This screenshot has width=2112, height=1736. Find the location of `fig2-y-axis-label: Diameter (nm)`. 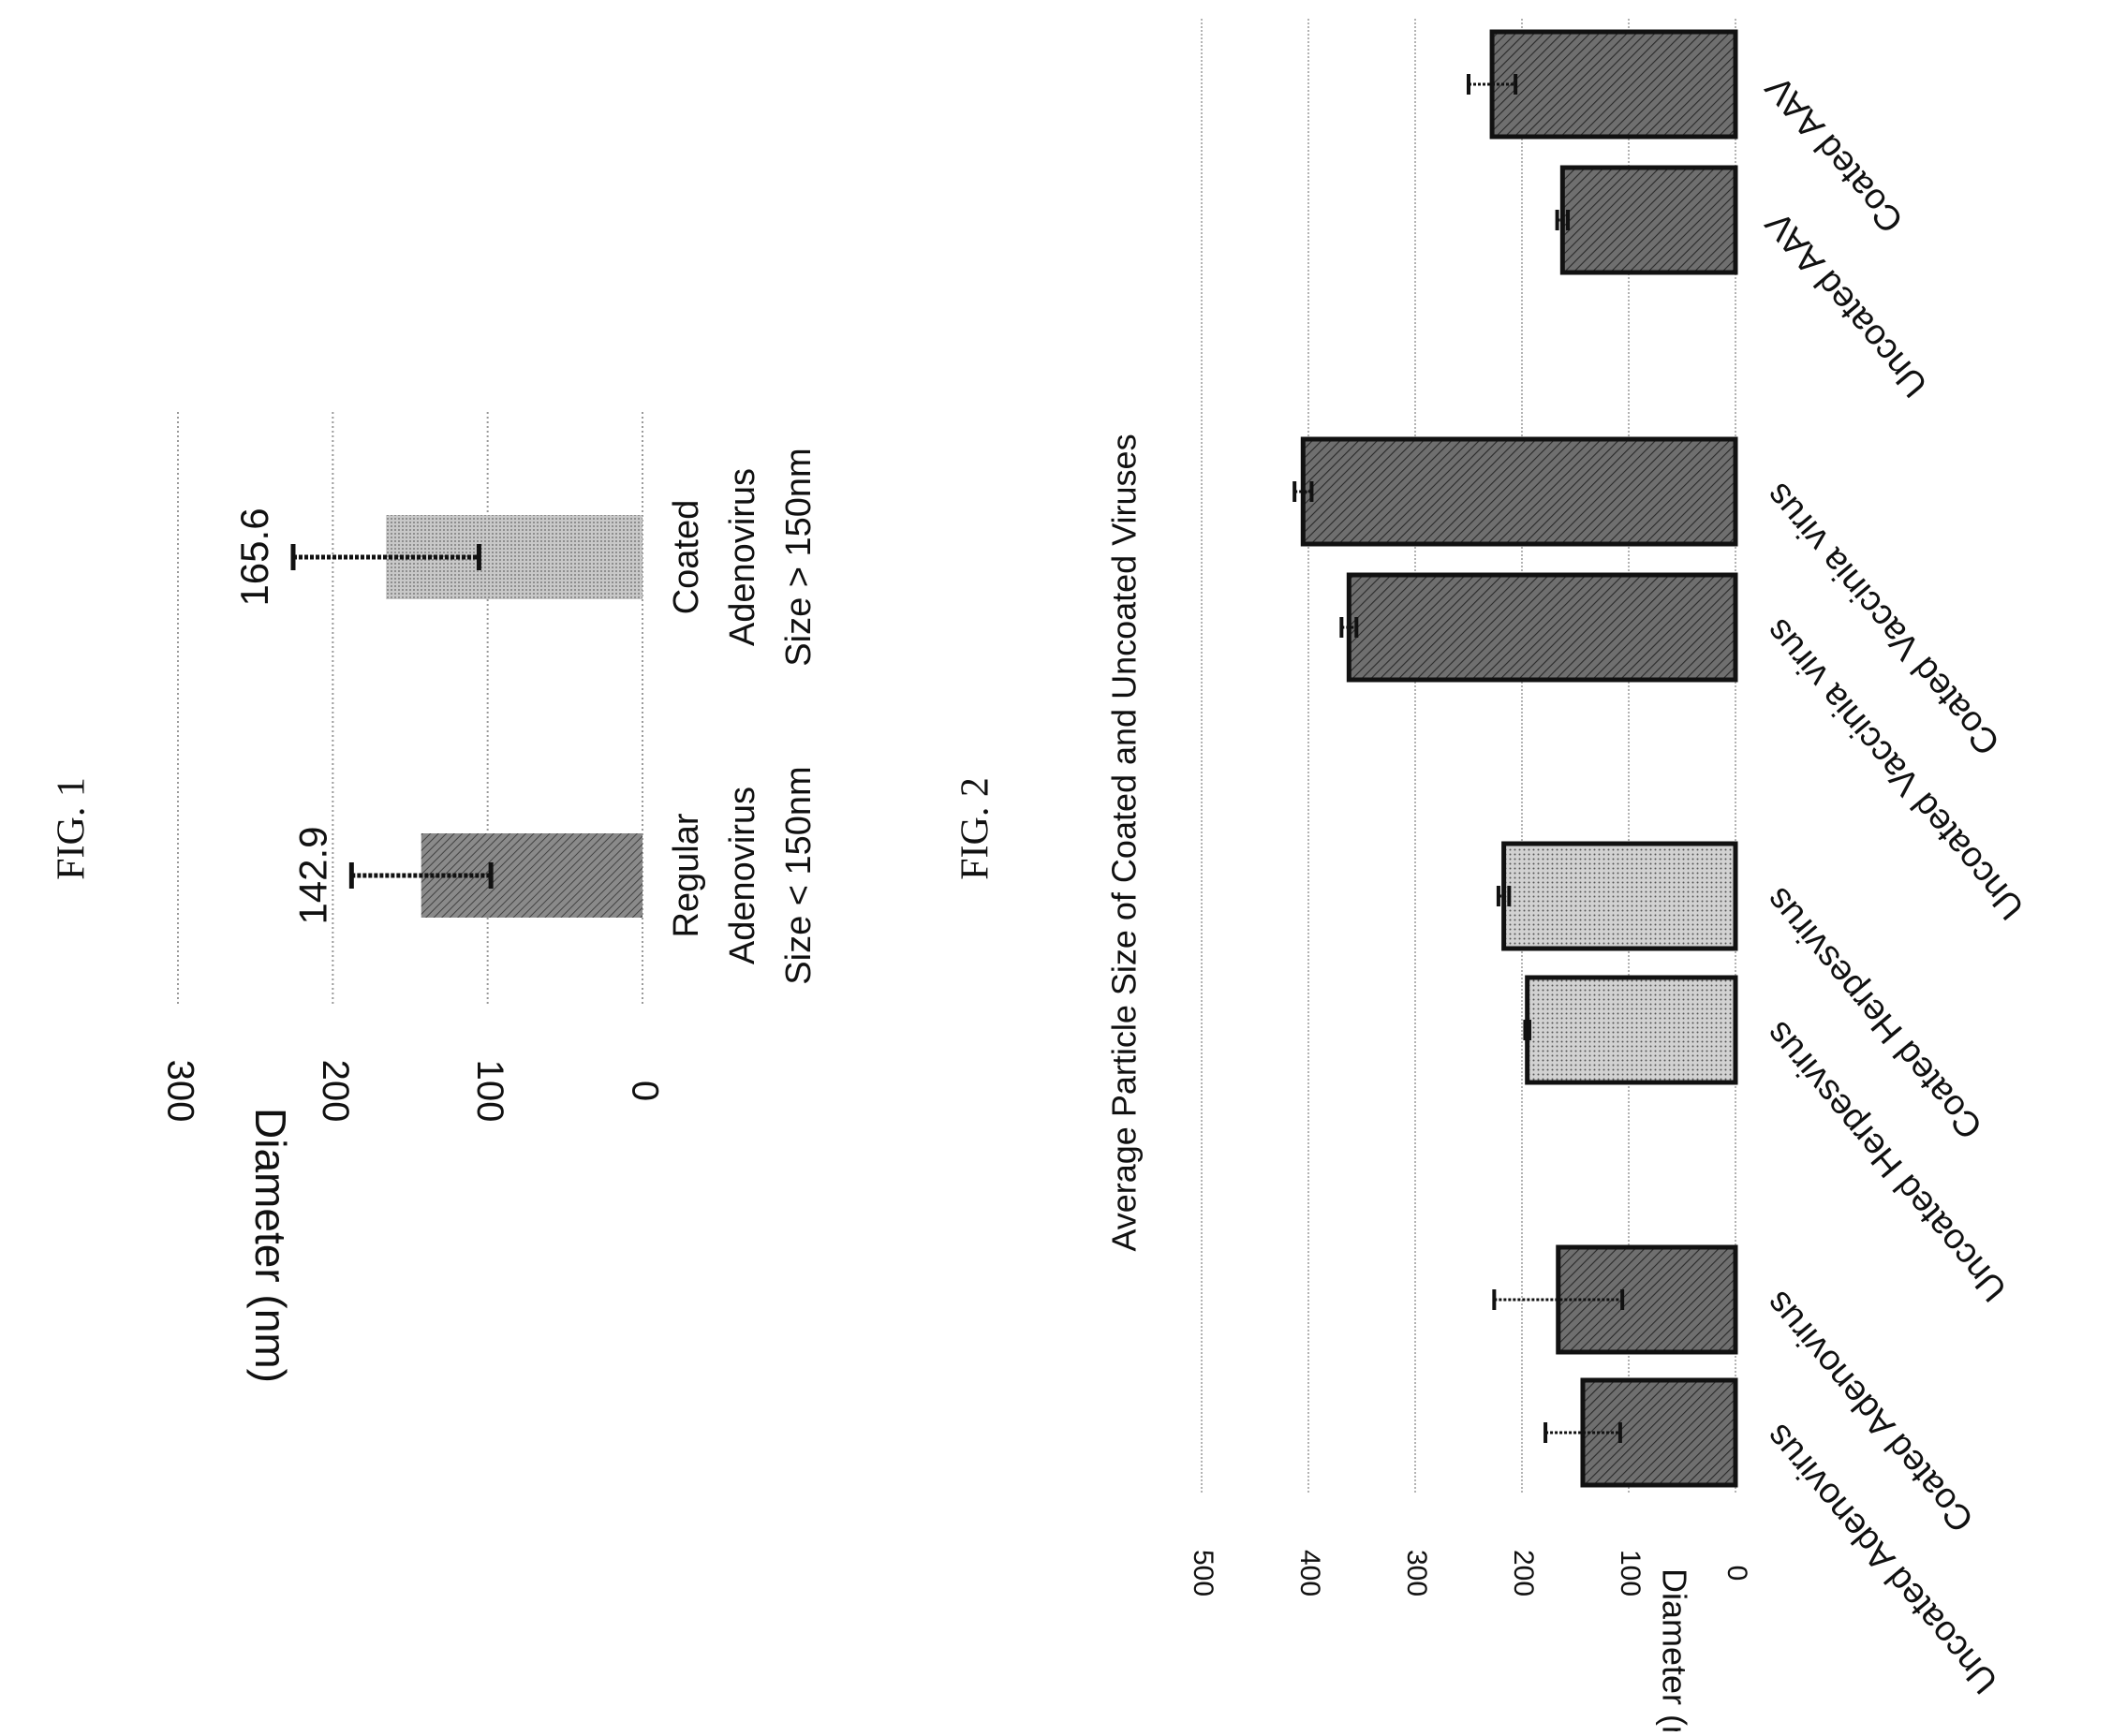

fig2-y-axis-label: Diameter (nm) is located at coordinates (1674, 1650).